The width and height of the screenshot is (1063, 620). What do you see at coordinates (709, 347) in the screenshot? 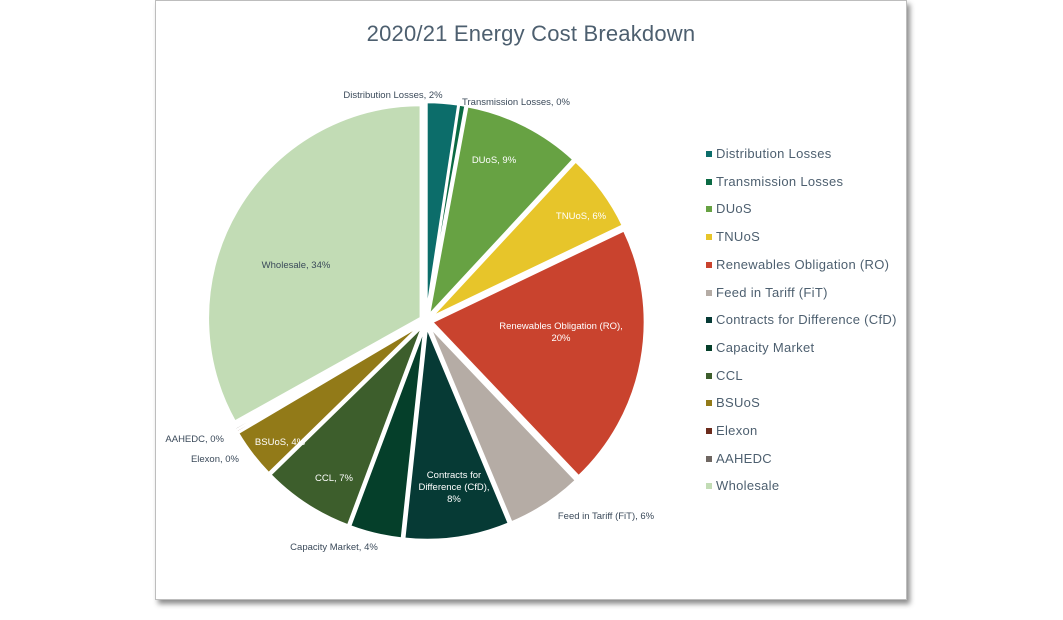
I see `legend-swatch-capacity-market` at bounding box center [709, 347].